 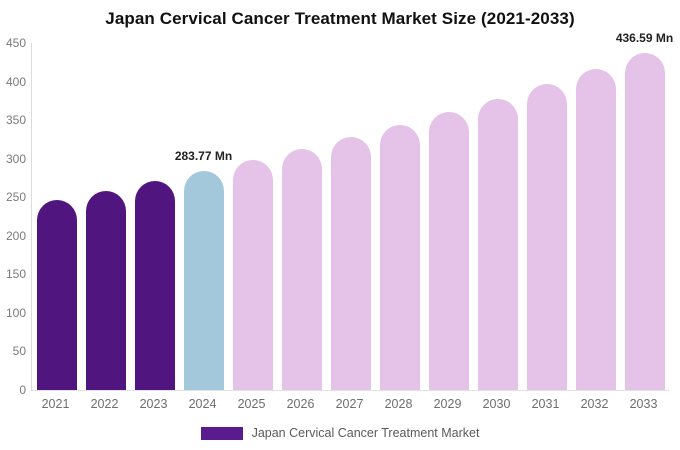 What do you see at coordinates (203, 280) in the screenshot?
I see `bar-2024` at bounding box center [203, 280].